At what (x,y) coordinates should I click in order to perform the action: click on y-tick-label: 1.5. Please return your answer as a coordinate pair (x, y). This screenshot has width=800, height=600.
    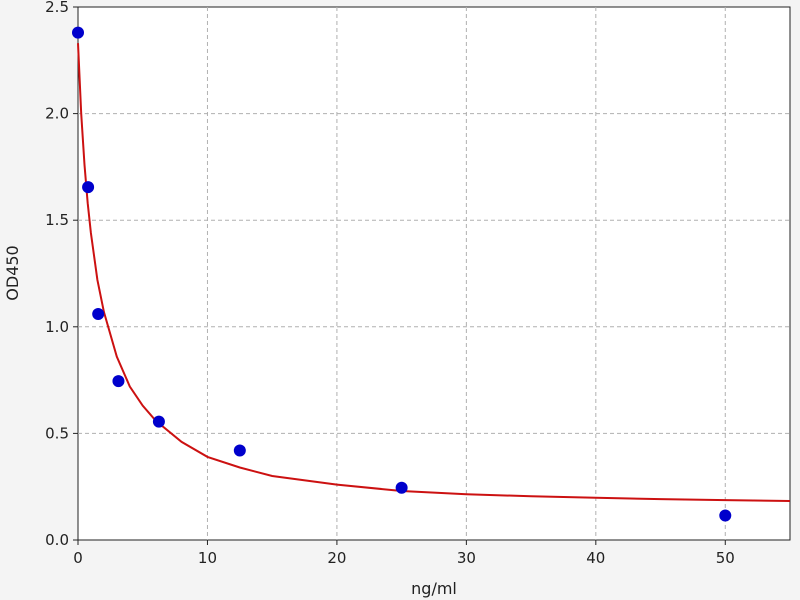
    Looking at the image, I should click on (57, 220).